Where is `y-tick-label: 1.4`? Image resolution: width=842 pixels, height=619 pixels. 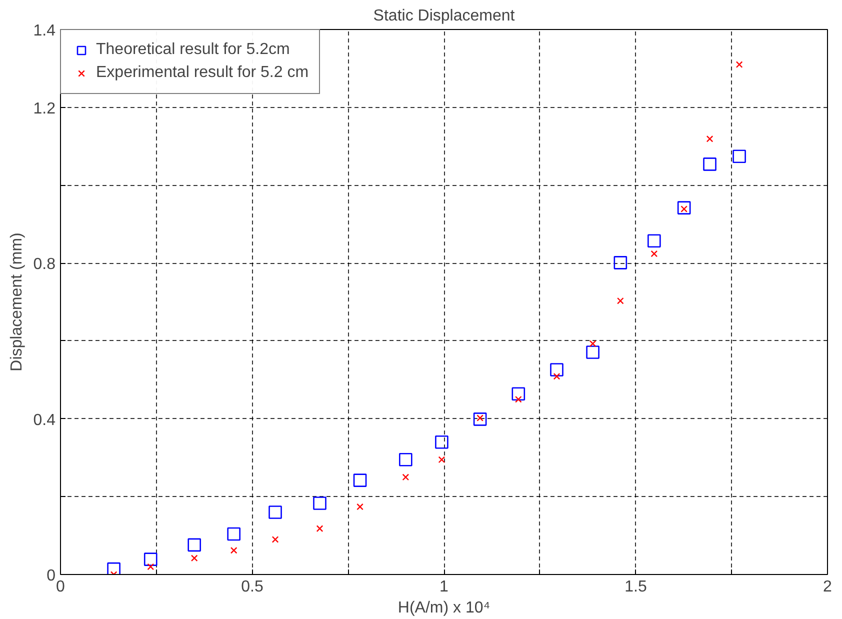
y-tick-label: 1.4 is located at coordinates (44, 31).